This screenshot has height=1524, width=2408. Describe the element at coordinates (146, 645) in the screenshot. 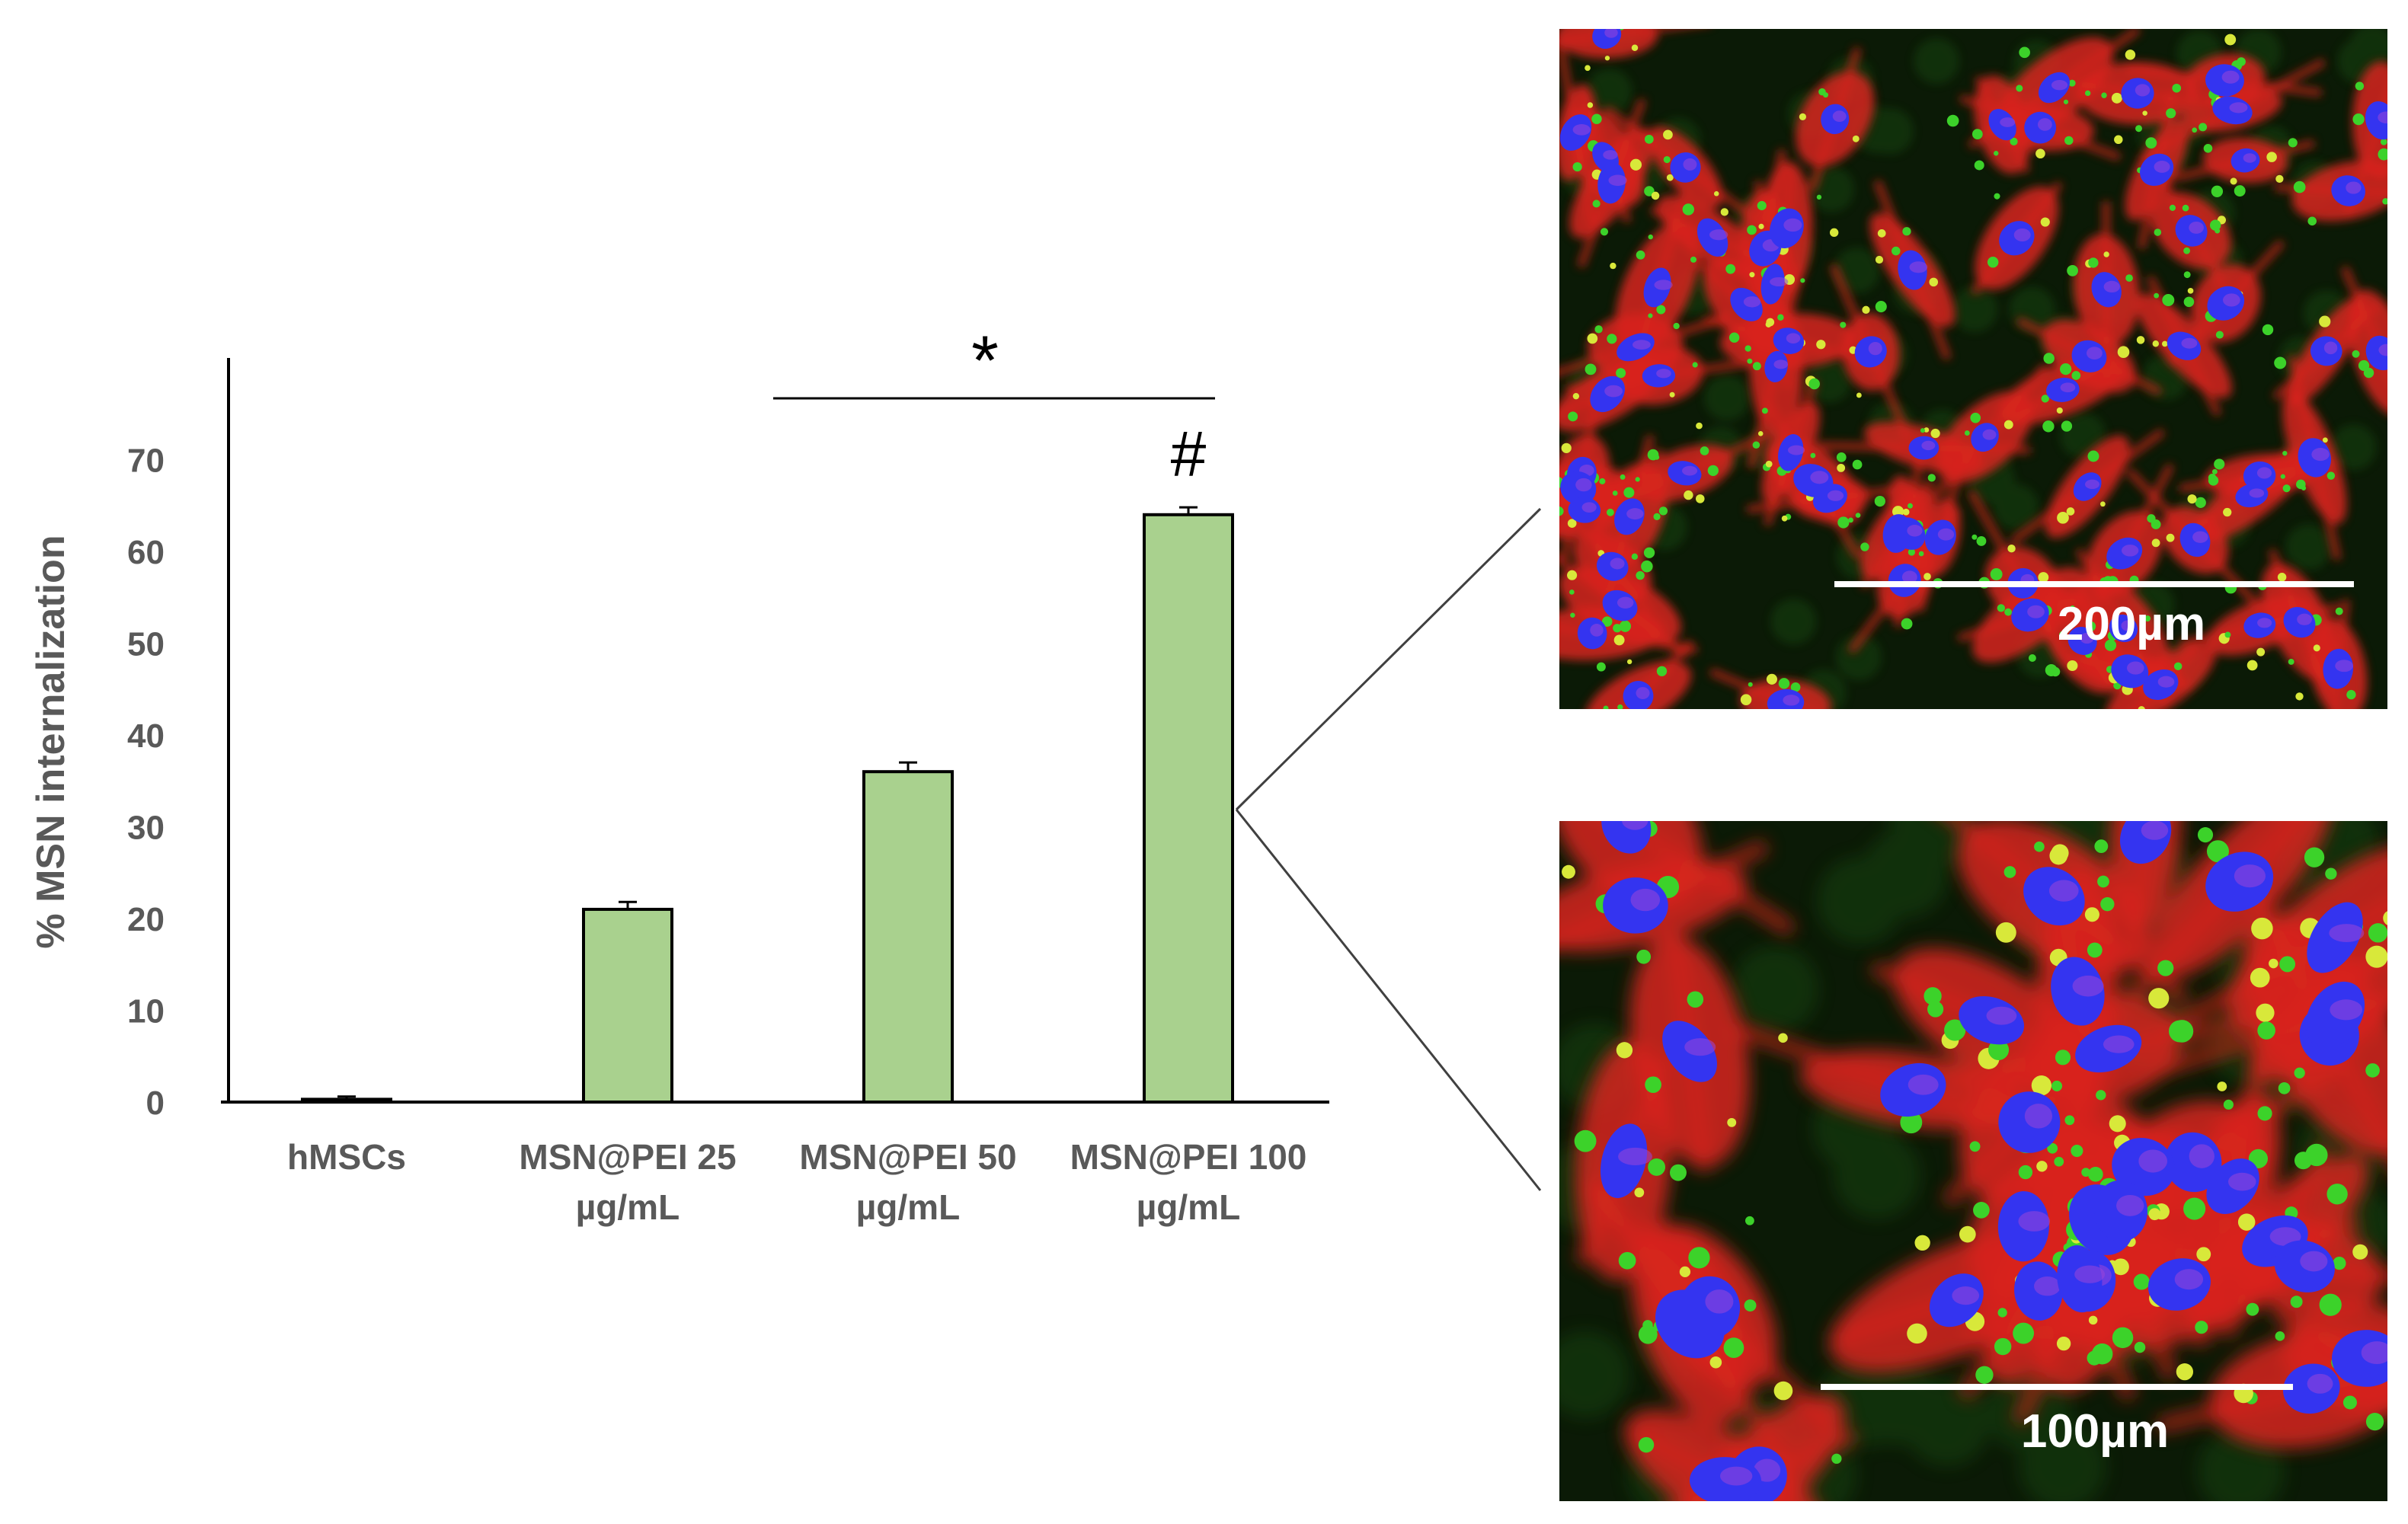

I see `y-tick-label: 50` at that location.